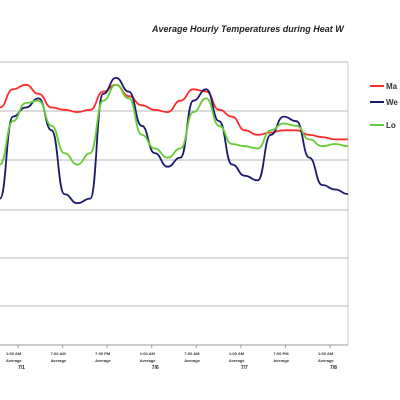 Image resolution: width=400 pixels, height=400 pixels. I want to click on x-tick-day-label: 7/1, so click(21, 368).